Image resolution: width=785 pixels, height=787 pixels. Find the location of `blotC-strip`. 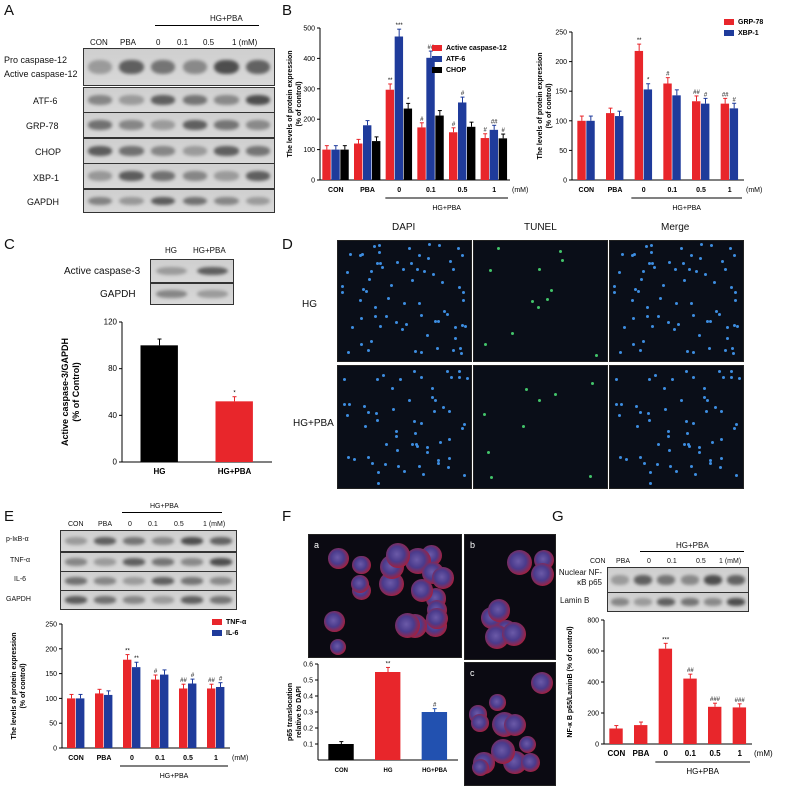

blotC-strip is located at coordinates (192, 294).